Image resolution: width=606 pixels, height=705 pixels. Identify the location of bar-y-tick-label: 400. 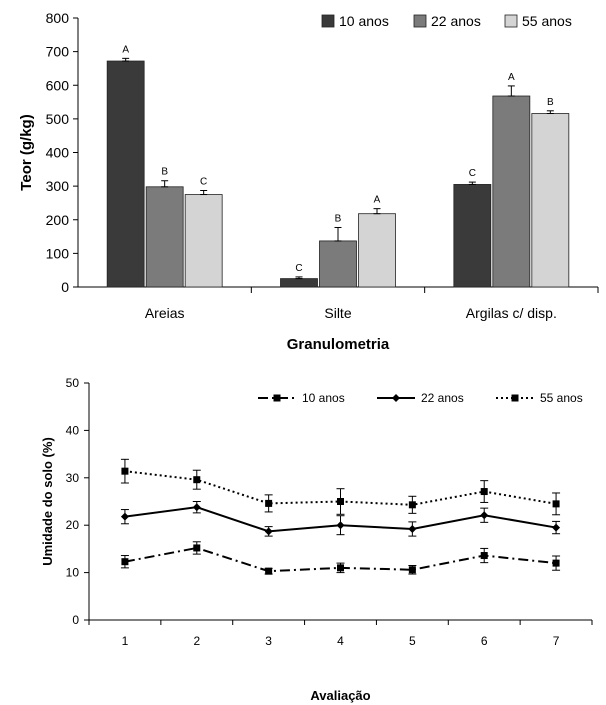
(58, 153).